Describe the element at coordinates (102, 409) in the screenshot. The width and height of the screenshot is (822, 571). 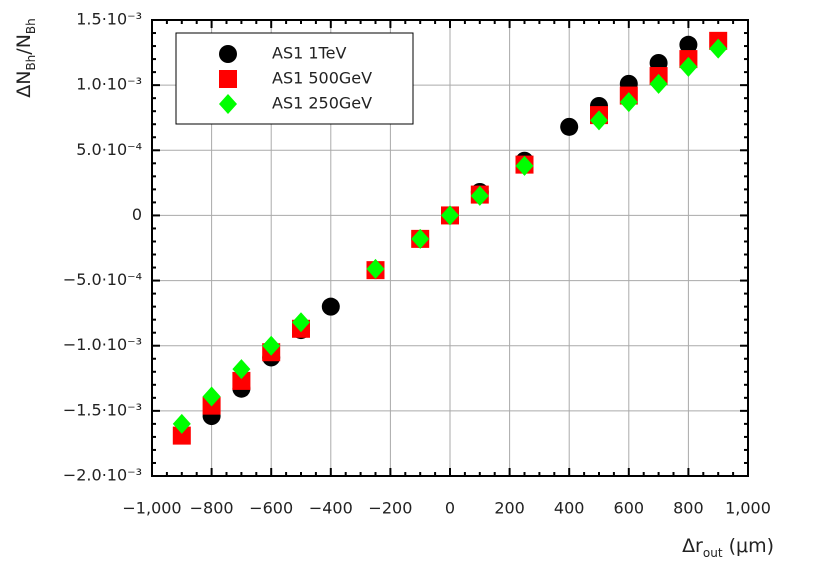
I see `y-tick-label: −1.5·10⁻³` at that location.